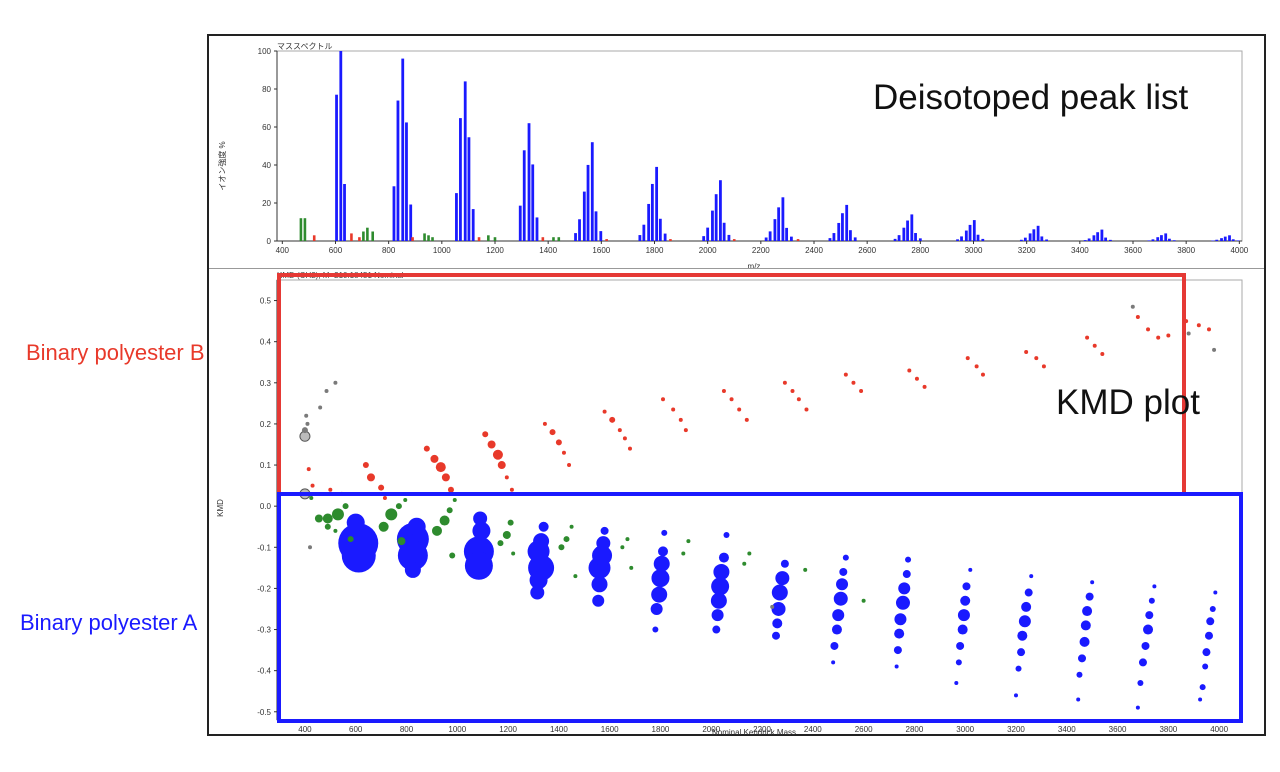 The width and height of the screenshot is (1280, 772). What do you see at coordinates (601, 250) in the screenshot?
I see `spectrum-x-tick-label: 1600` at bounding box center [601, 250].